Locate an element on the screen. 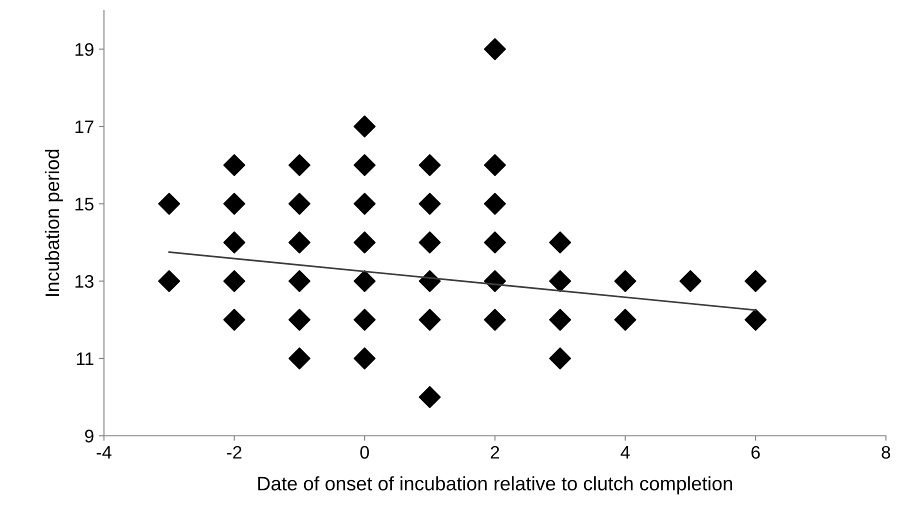  x-tick-label: 0 is located at coordinates (364, 452).